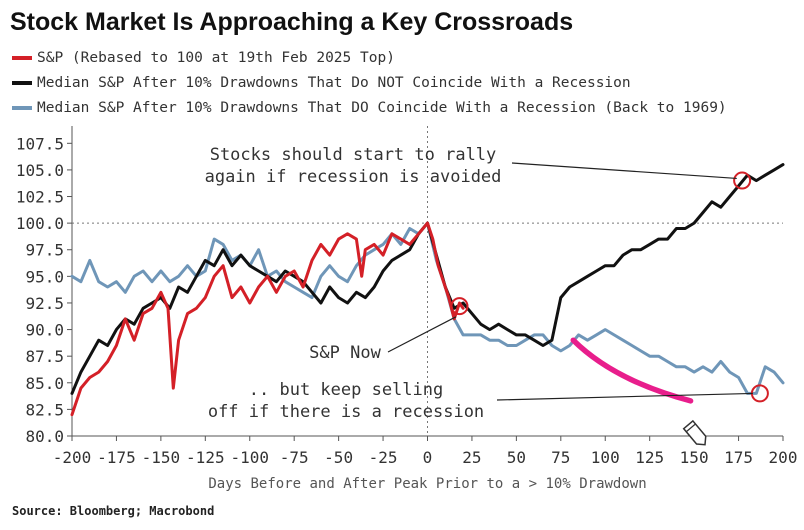 The width and height of the screenshot is (804, 530). What do you see at coordinates (471, 457) in the screenshot?
I see `x-tick-label: 25` at bounding box center [471, 457].